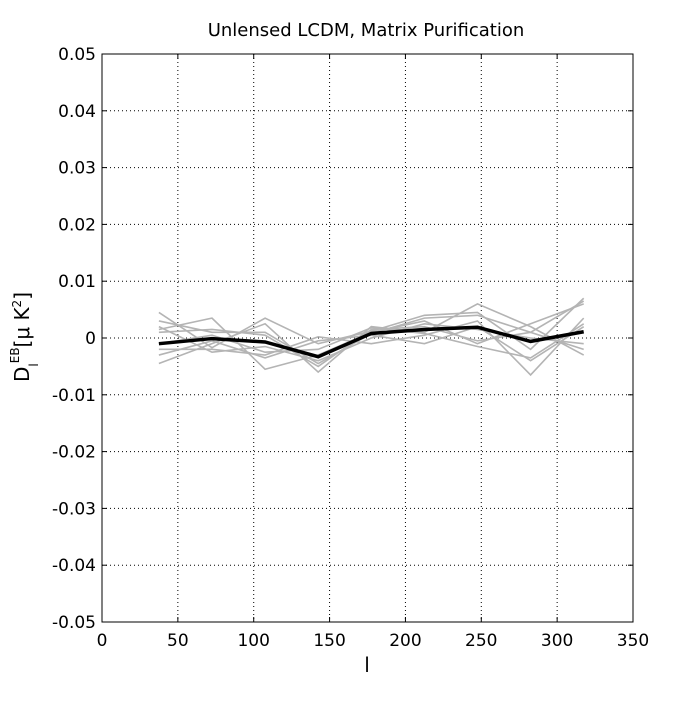 This screenshot has width=700, height=705. What do you see at coordinates (329, 641) in the screenshot?
I see `x-tick-label: 150` at bounding box center [329, 641].